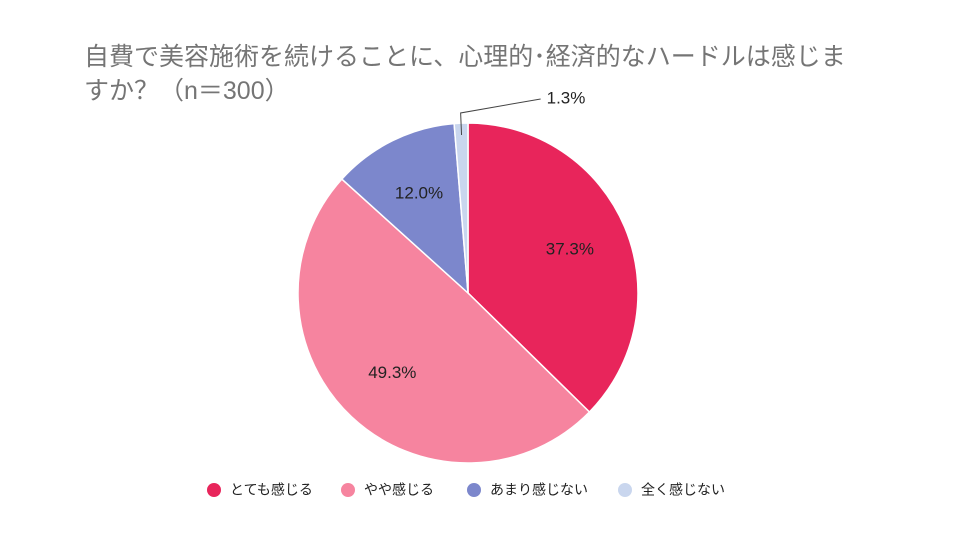  Describe the element at coordinates (539, 490) in the screenshot. I see `legend-label: あまり感じない` at that location.